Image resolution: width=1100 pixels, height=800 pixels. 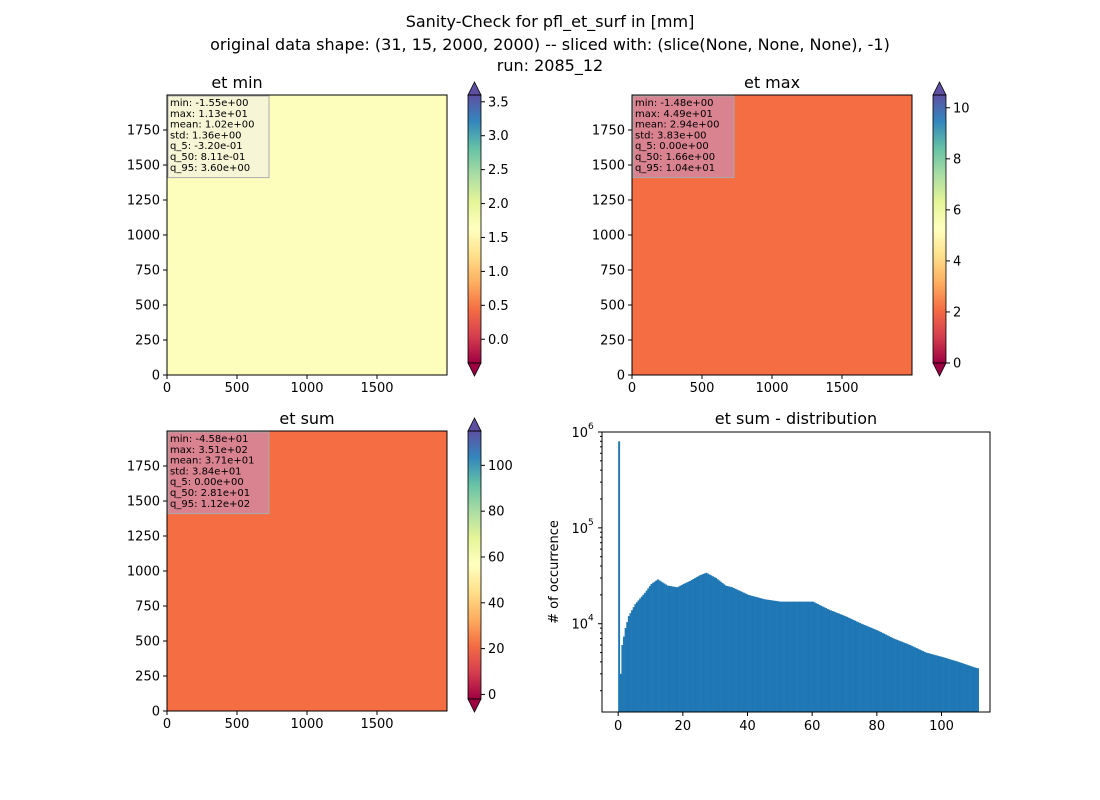 What do you see at coordinates (209, 114) in the screenshot?
I see `stats-line: max: 1.13e+01` at bounding box center [209, 114].